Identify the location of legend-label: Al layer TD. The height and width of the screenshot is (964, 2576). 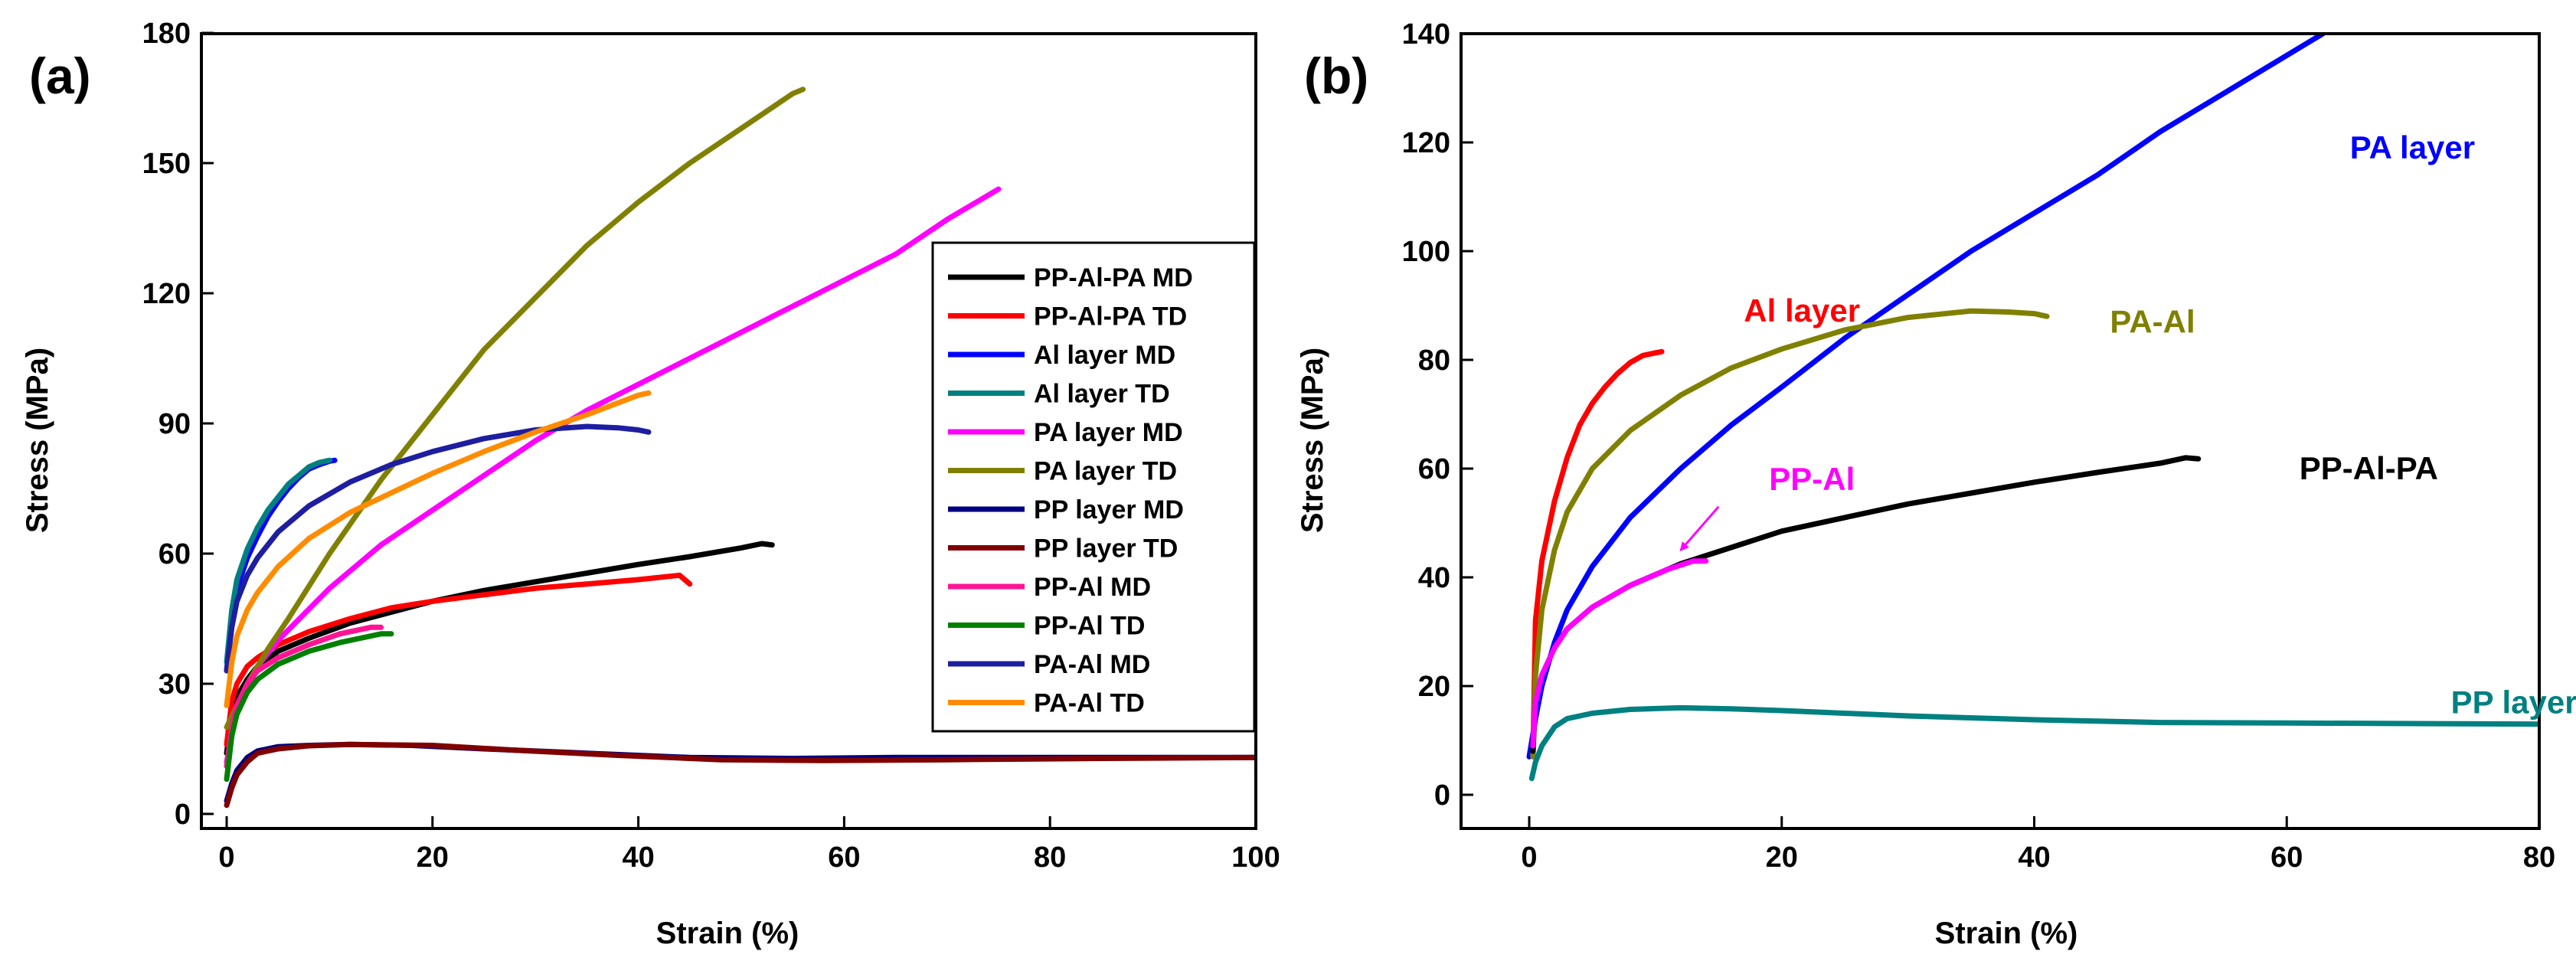
(1102, 394).